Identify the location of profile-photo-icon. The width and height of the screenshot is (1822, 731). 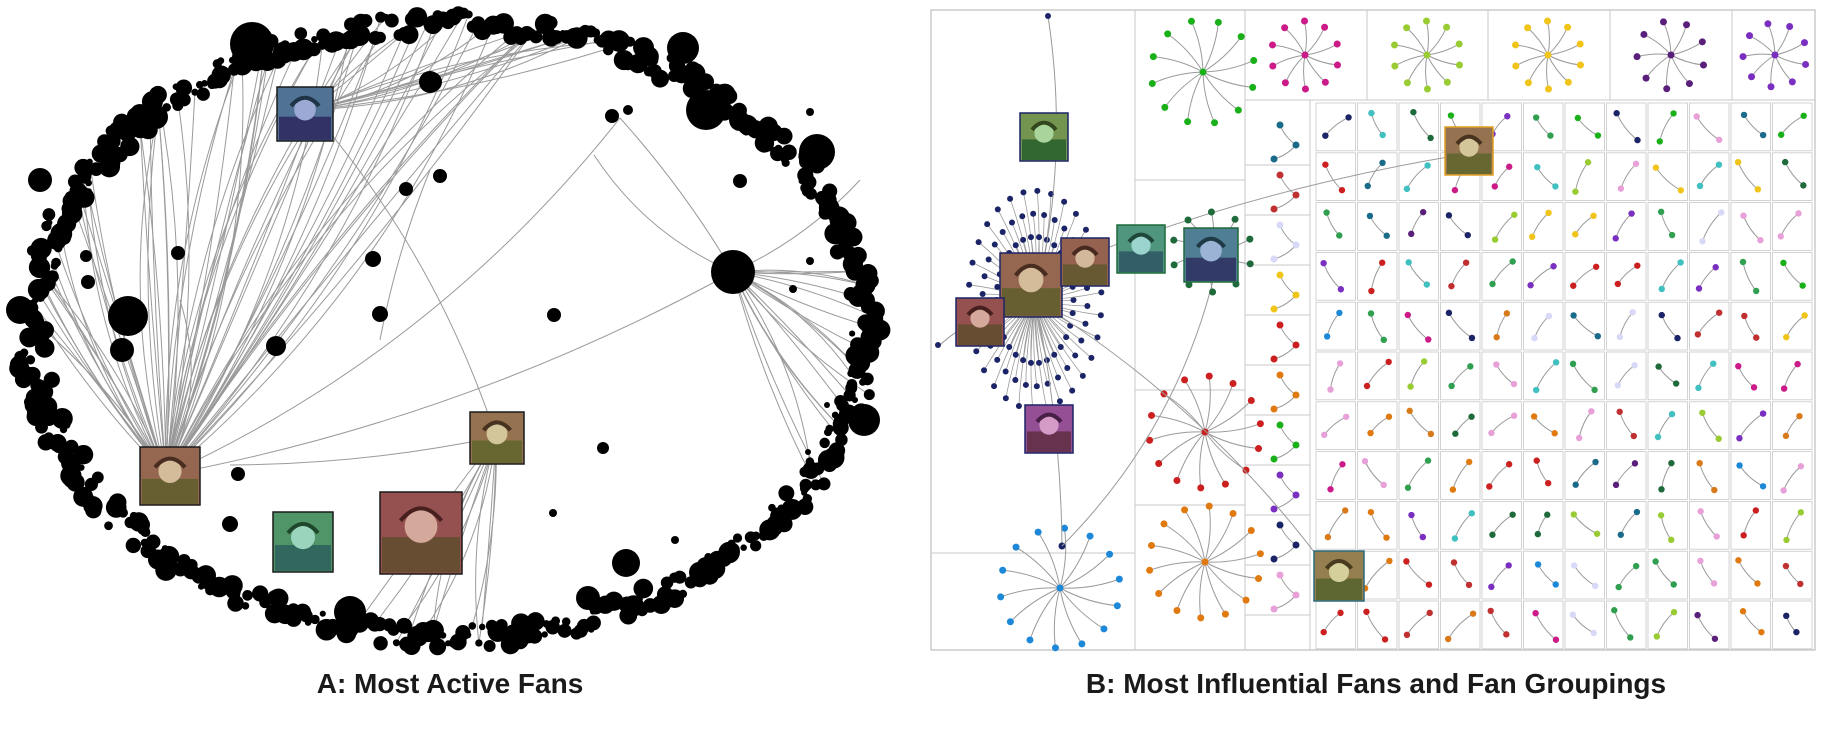
(1049, 429).